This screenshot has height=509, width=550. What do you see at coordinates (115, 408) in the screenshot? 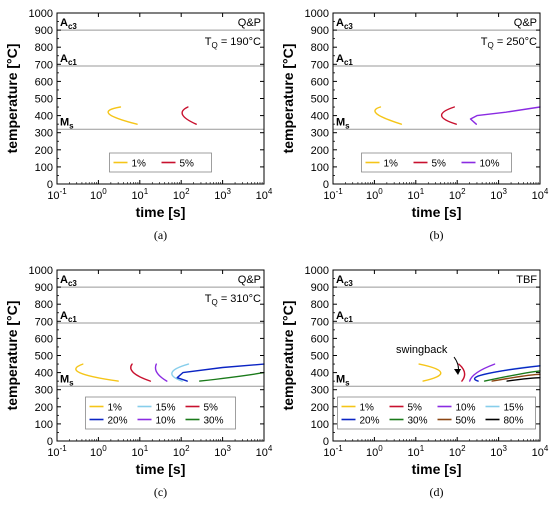
I see `legend-entry: 1%` at bounding box center [115, 408].